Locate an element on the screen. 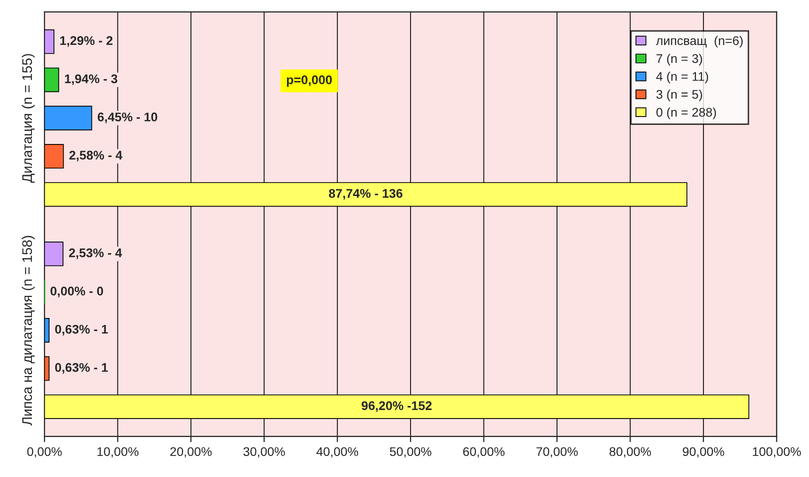 This screenshot has width=809, height=477. x-tick-label: 100,00% is located at coordinates (776, 452).